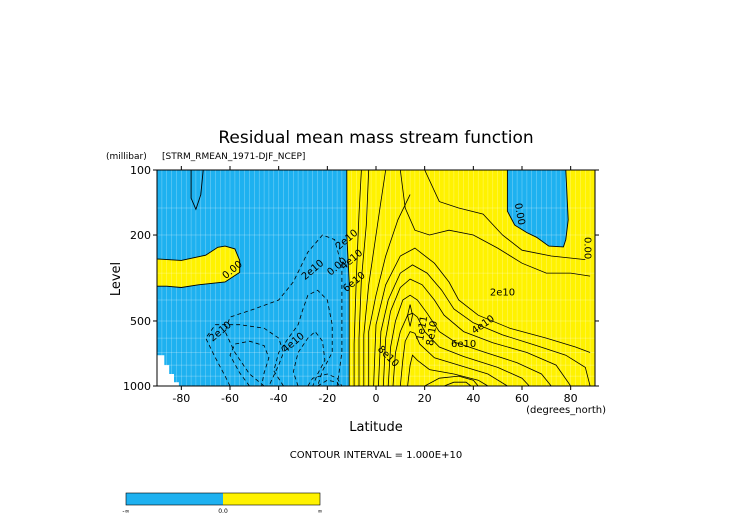 The image size is (752, 532). I want to click on colorbar-label: -∞, so click(125, 511).